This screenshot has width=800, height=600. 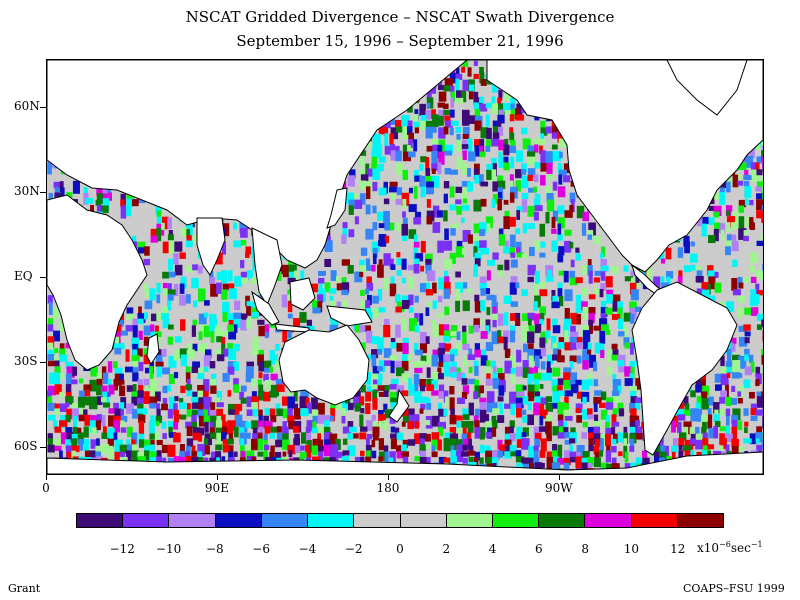 What do you see at coordinates (27, 191) in the screenshot?
I see `lat-label-30n: 30N` at bounding box center [27, 191].